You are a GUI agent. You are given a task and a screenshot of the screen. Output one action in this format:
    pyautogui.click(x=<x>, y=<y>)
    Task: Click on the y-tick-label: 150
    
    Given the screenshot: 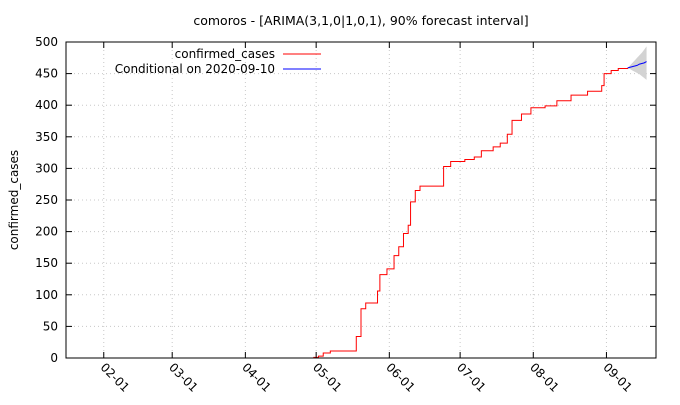 What is the action you would take?
    pyautogui.click(x=46, y=263)
    